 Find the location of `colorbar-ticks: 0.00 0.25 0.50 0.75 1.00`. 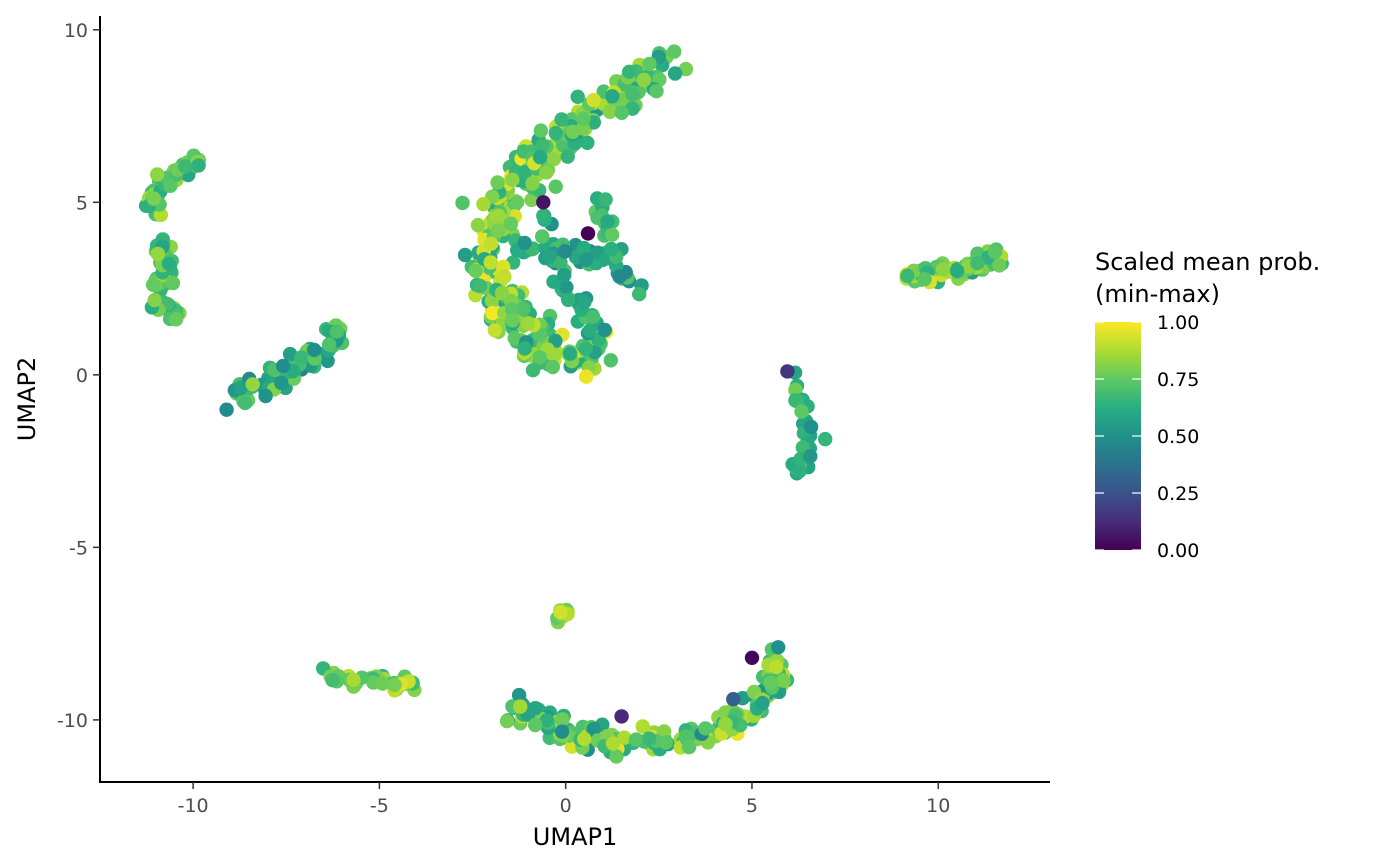

colorbar-ticks: 0.00 0.25 0.50 0.75 1.00 is located at coordinates (1147, 437).